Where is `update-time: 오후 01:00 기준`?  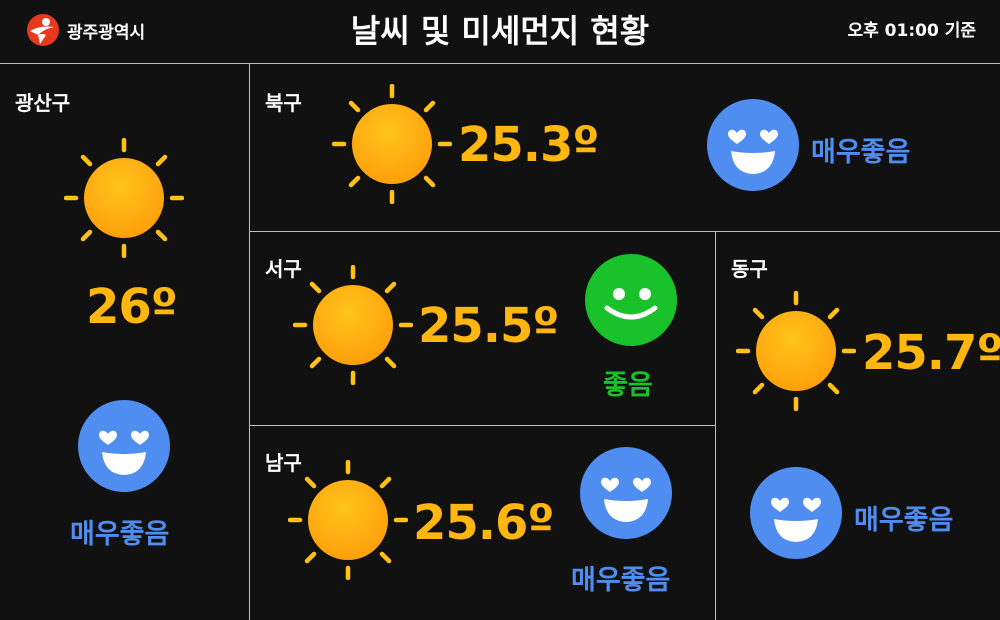
update-time: 오후 01:00 기준 is located at coordinates (911, 31).